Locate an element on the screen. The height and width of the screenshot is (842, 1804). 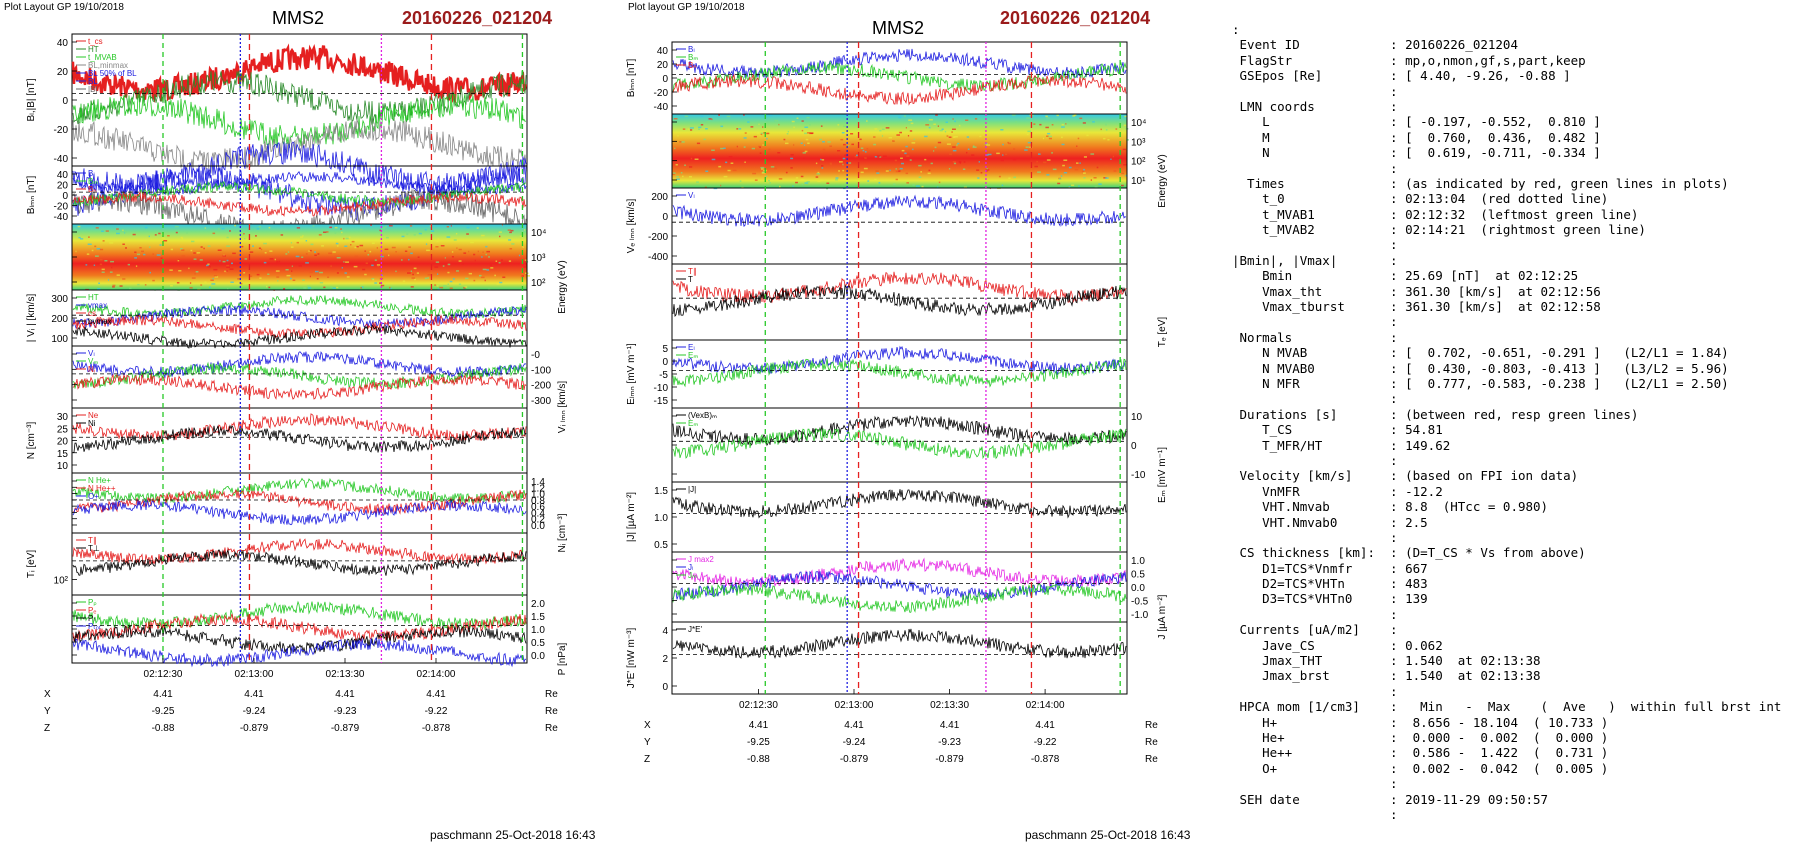
panel-5-ytick-label: 5 is located at coordinates (665, 349).